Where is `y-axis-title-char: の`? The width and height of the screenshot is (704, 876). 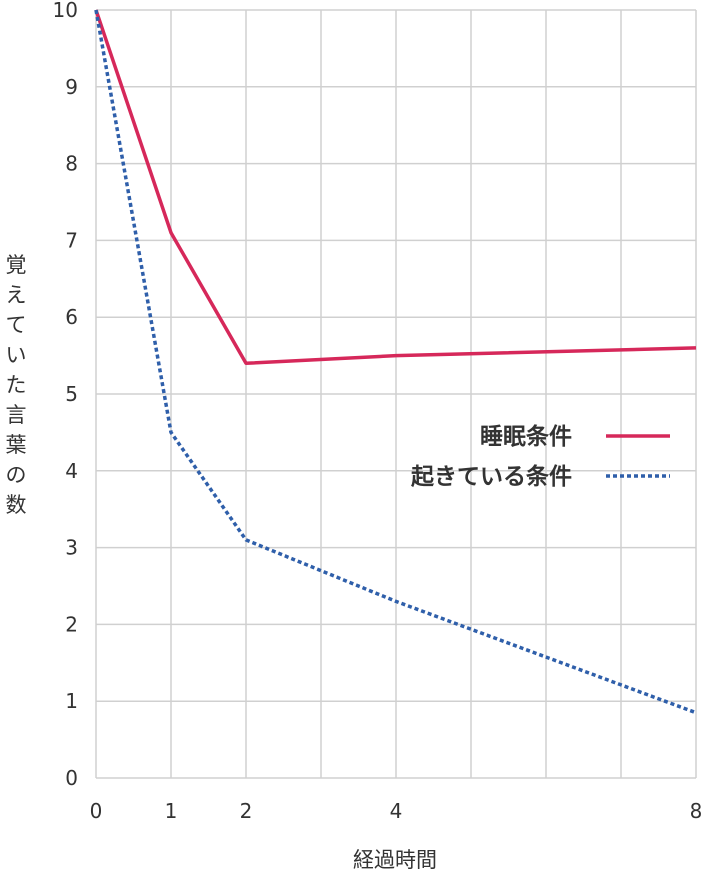 y-axis-title-char: の is located at coordinates (16, 475).